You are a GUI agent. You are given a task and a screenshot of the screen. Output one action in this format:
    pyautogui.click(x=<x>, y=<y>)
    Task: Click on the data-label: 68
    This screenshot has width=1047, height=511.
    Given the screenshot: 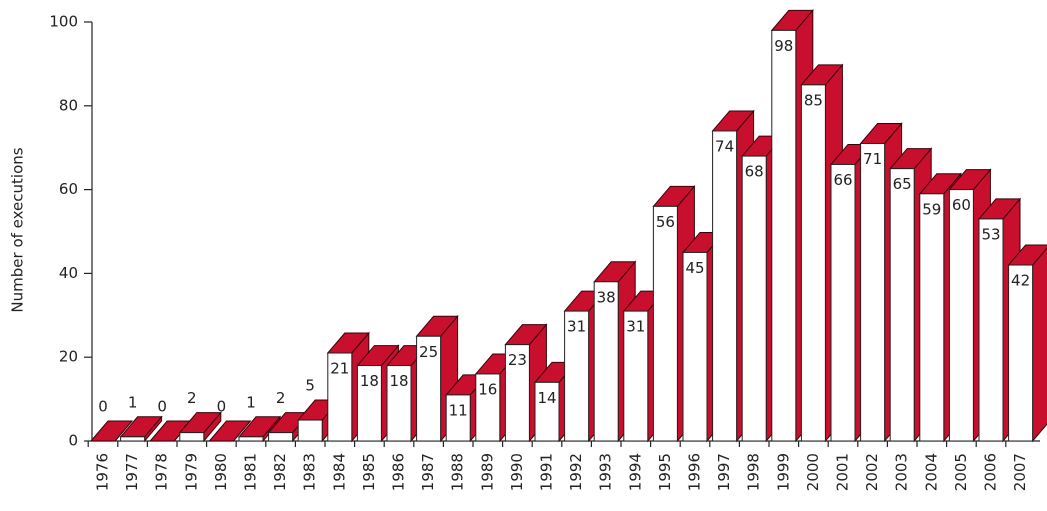 What is the action you would take?
    pyautogui.click(x=754, y=172)
    